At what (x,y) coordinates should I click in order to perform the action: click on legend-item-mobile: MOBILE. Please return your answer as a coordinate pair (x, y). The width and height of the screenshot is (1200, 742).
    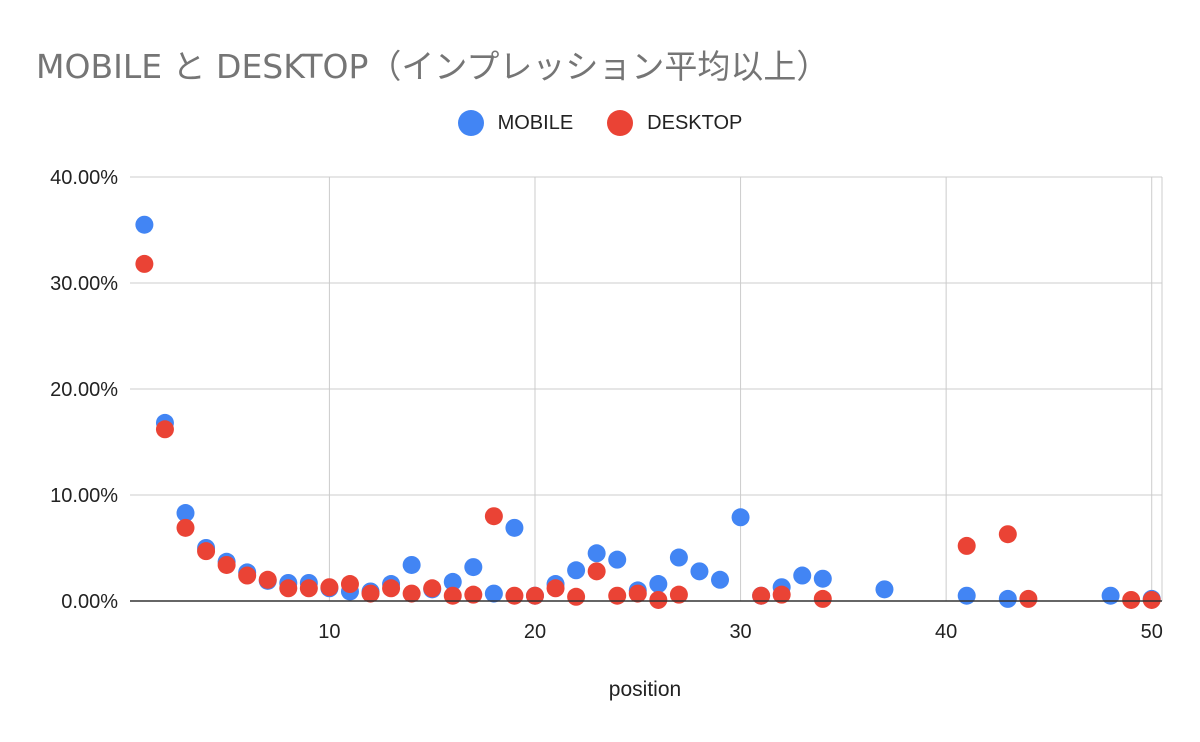
    Looking at the image, I should click on (515, 123).